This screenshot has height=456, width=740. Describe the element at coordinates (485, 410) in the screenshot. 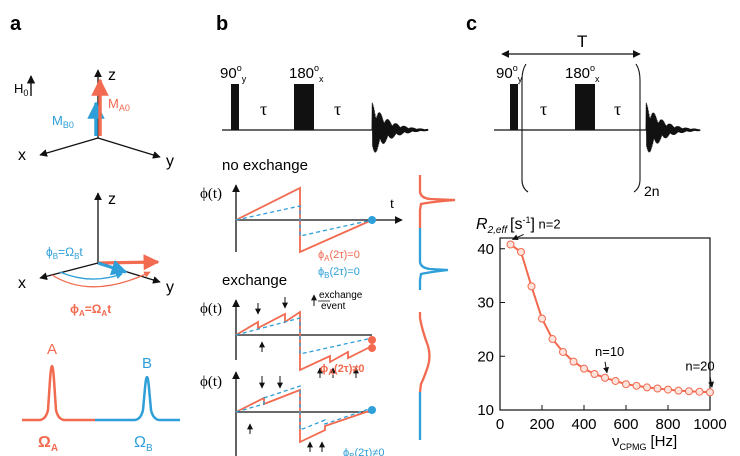

I see `y-tick-label: 10` at that location.